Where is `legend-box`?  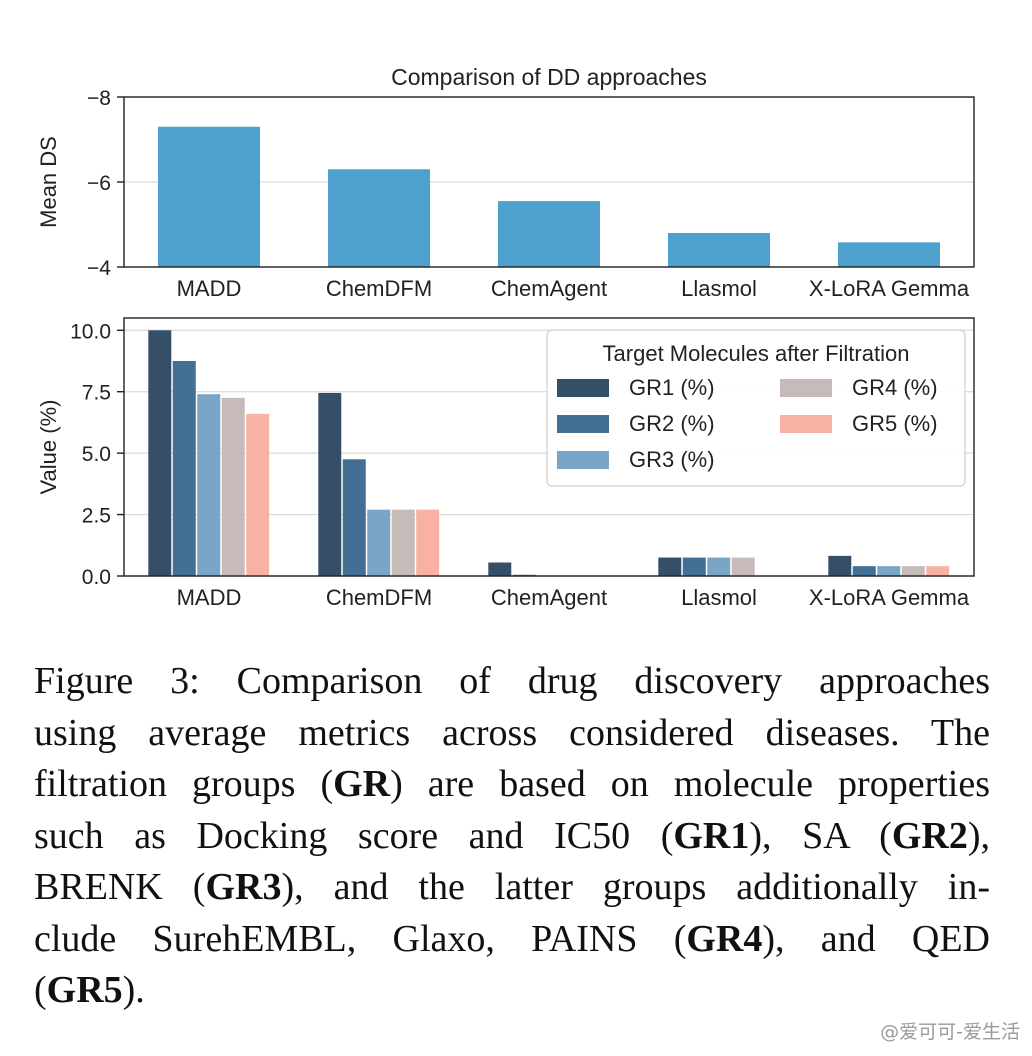 legend-box is located at coordinates (756, 408).